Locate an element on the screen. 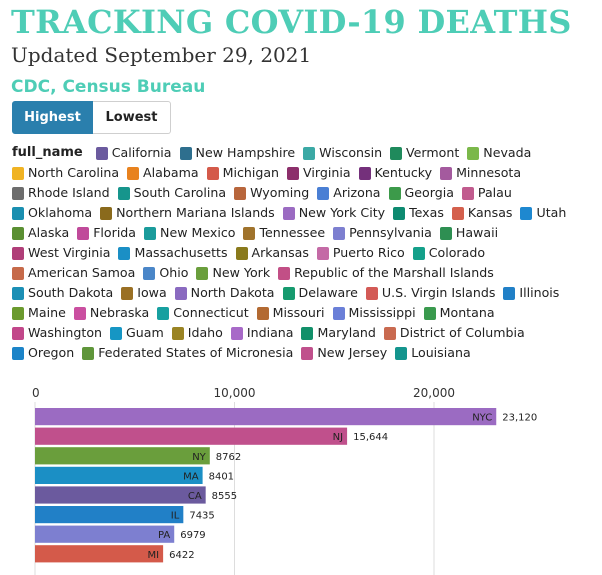 The height and width of the screenshot is (575, 602). legend-item: West Virginia is located at coordinates (61, 253).